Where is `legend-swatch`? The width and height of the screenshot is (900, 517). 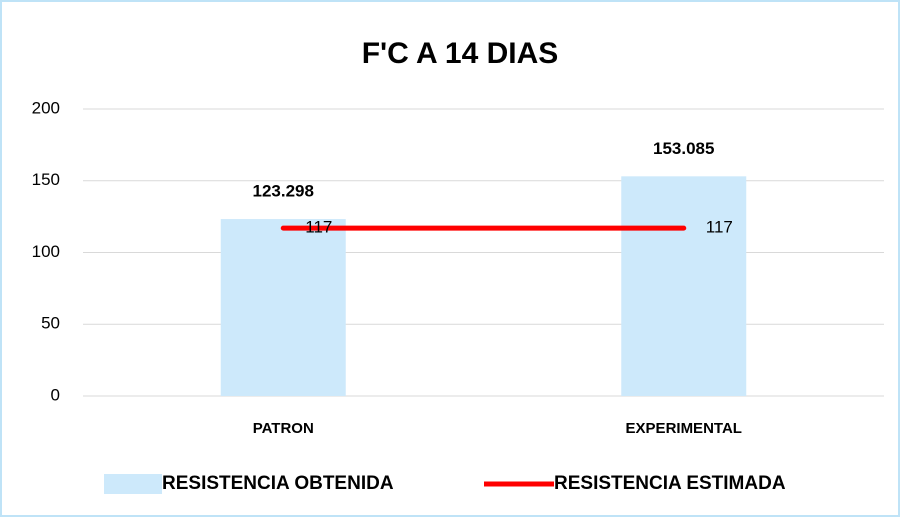 legend-swatch is located at coordinates (133, 484).